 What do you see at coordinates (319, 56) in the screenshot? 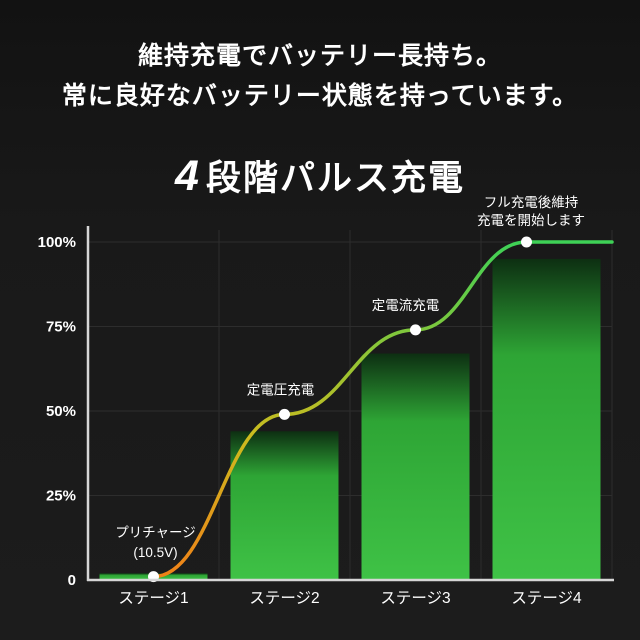
I see `header-line-1: 維持充電でバッテリー長持ち。` at bounding box center [319, 56].